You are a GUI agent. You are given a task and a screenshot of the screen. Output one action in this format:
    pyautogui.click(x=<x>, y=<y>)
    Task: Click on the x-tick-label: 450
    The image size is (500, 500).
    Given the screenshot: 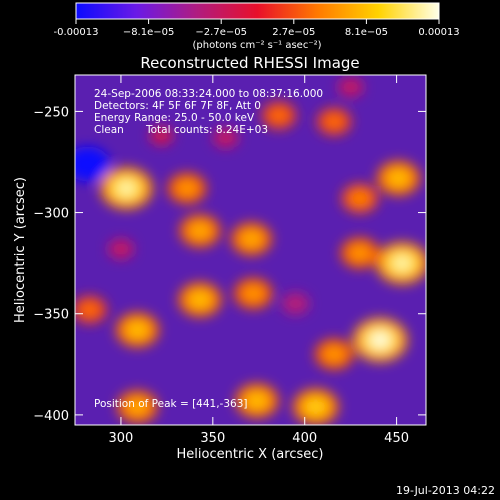 What is the action you would take?
    pyautogui.click(x=396, y=438)
    